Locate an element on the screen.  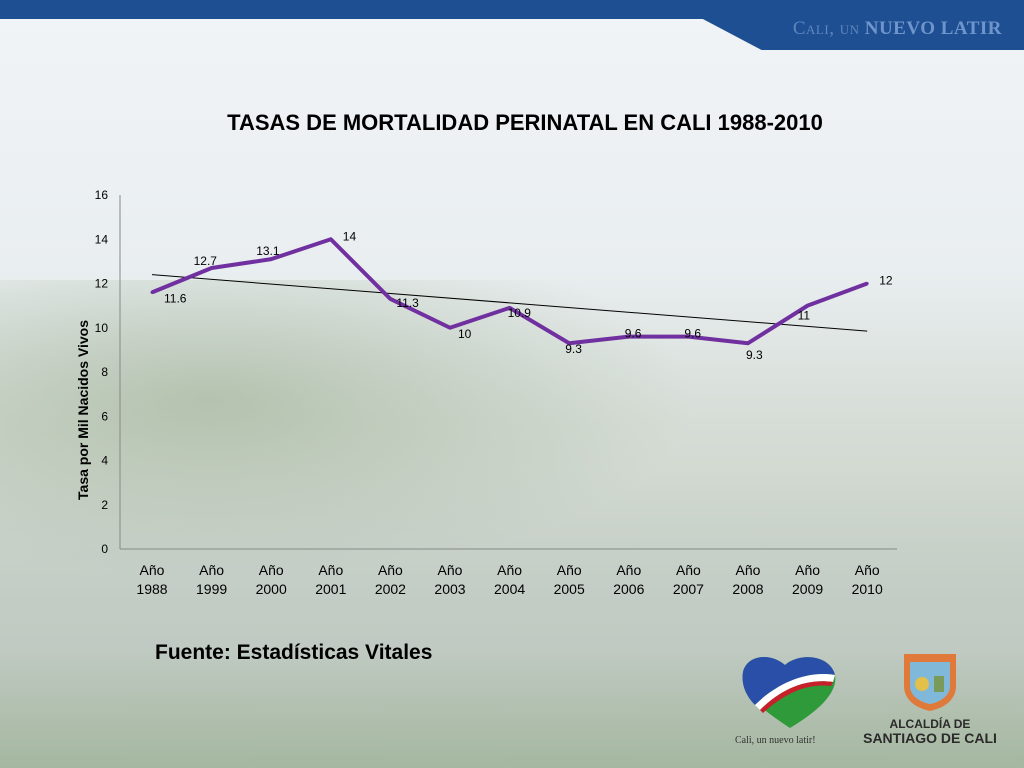
y-tick-label: 12 is located at coordinates (102, 284).